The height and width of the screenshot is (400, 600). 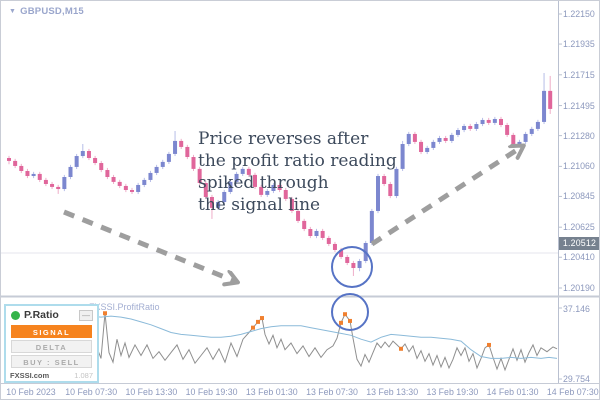 What do you see at coordinates (15, 315) in the screenshot?
I see `indicator-status-icon` at bounding box center [15, 315].